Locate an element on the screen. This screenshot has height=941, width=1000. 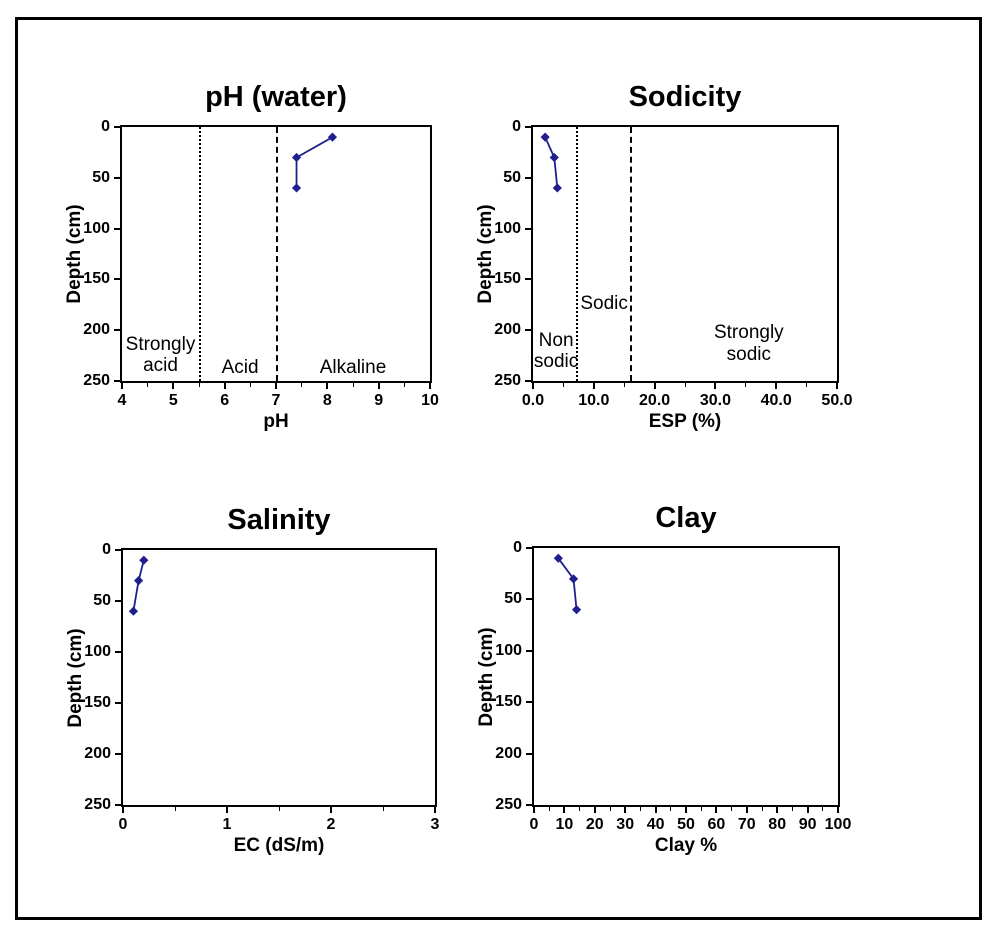
x-axis-tick-label: 0.0 is located at coordinates (533, 400).